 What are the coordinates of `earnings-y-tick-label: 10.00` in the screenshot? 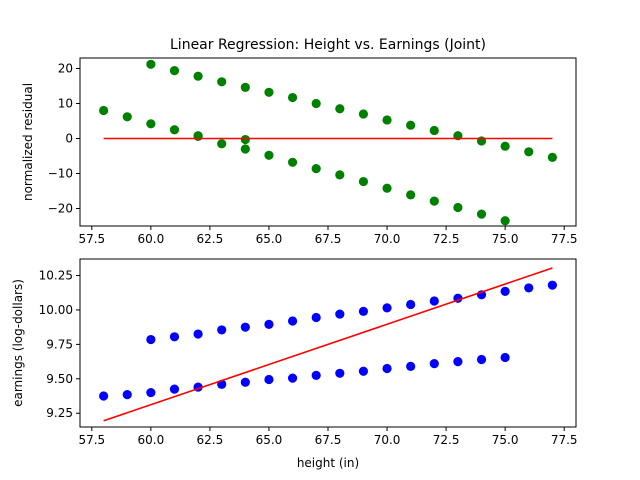 It's located at (56, 310).